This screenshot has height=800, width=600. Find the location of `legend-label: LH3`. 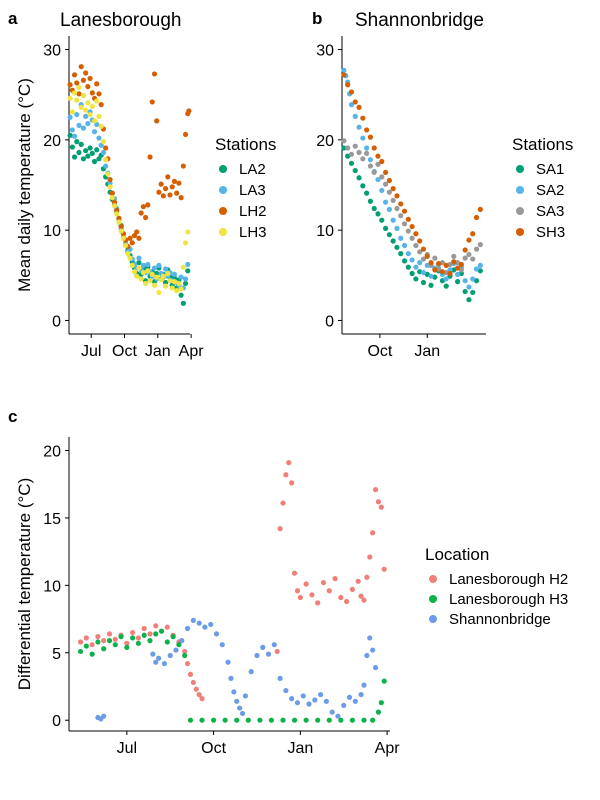

legend-label: LH3 is located at coordinates (253, 232).